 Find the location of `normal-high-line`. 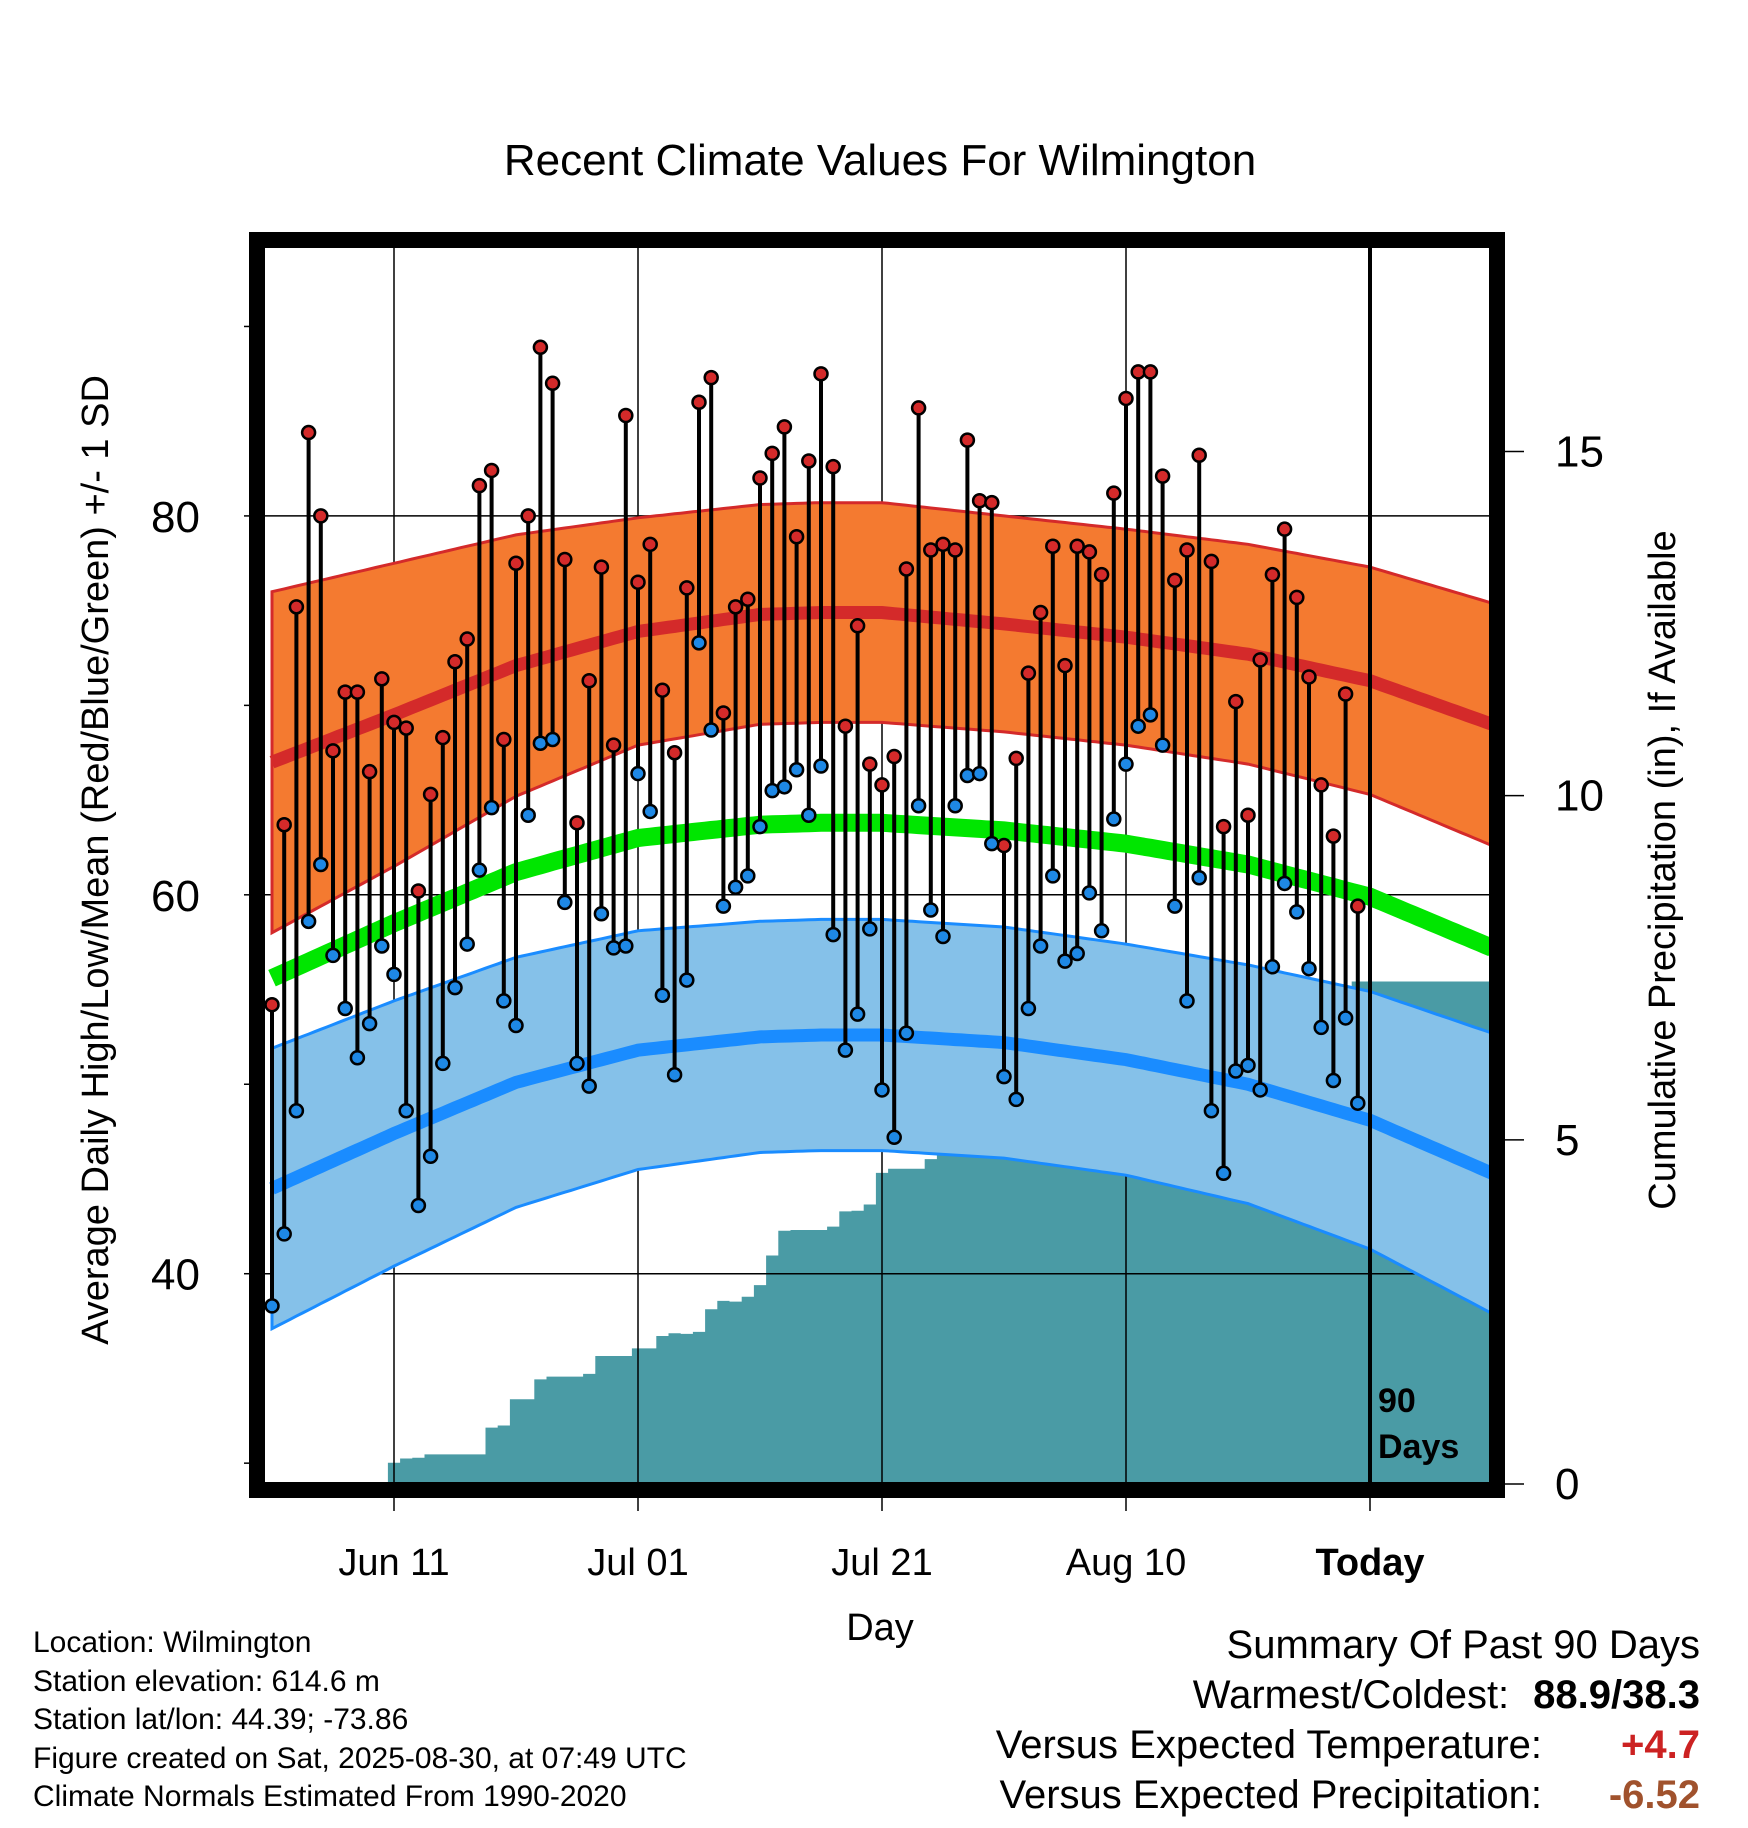

normal-high-line is located at coordinates (879, 687).